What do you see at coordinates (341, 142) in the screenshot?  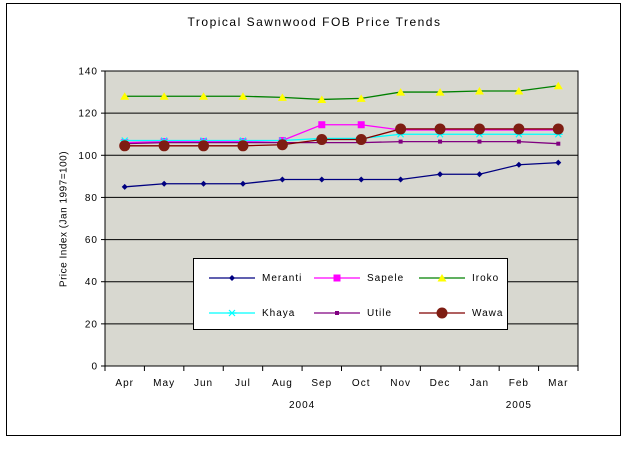 I see `series-line-utile` at bounding box center [341, 142].